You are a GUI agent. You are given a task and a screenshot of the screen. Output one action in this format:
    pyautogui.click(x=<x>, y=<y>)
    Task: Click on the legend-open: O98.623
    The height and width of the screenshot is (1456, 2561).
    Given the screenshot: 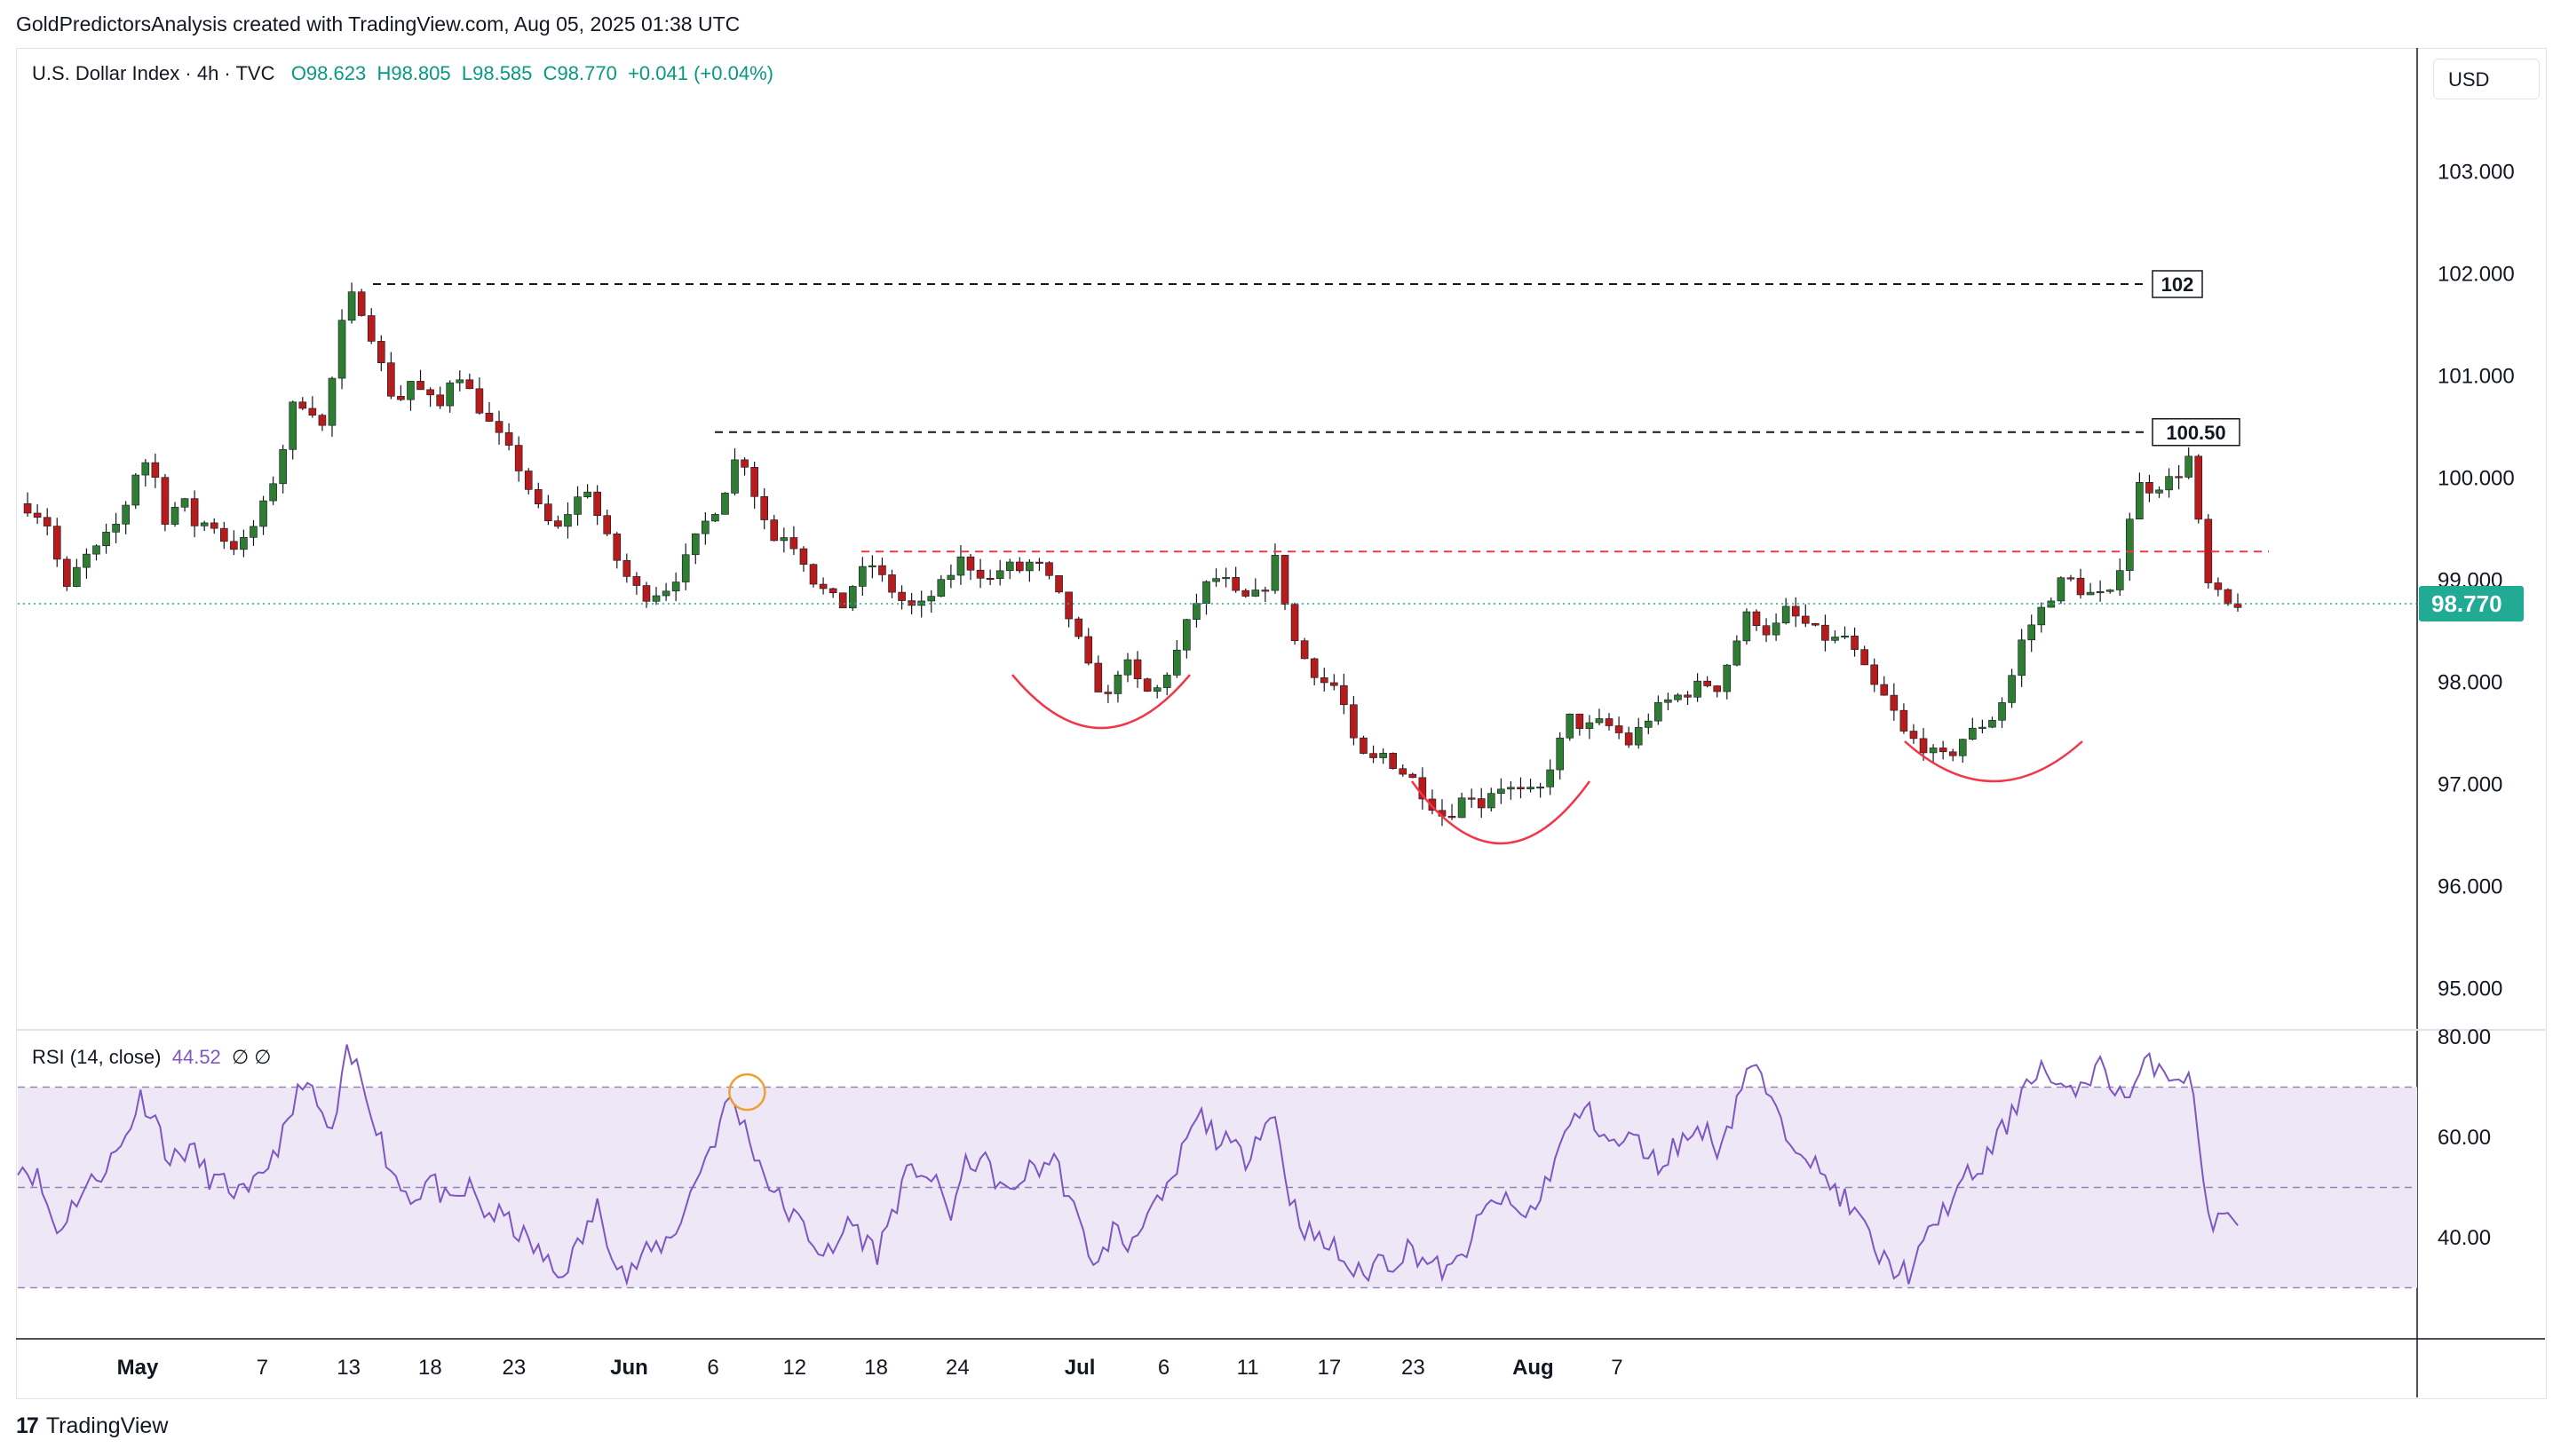 What is the action you would take?
    pyautogui.click(x=329, y=73)
    